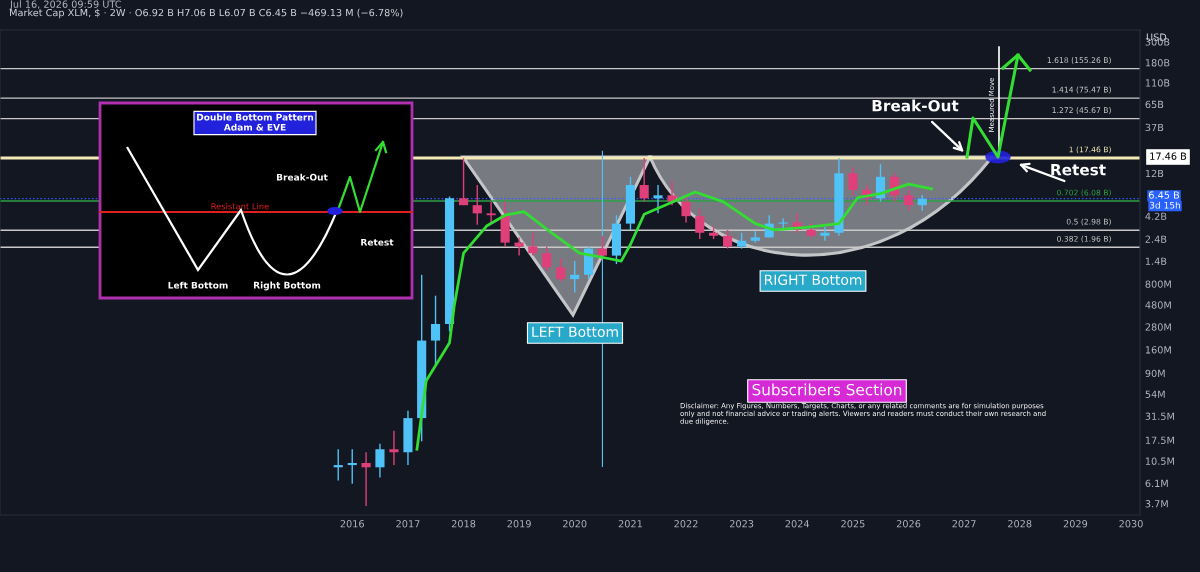  Describe the element at coordinates (853, 524) in the screenshot. I see `x-tick-label: 2025` at that location.